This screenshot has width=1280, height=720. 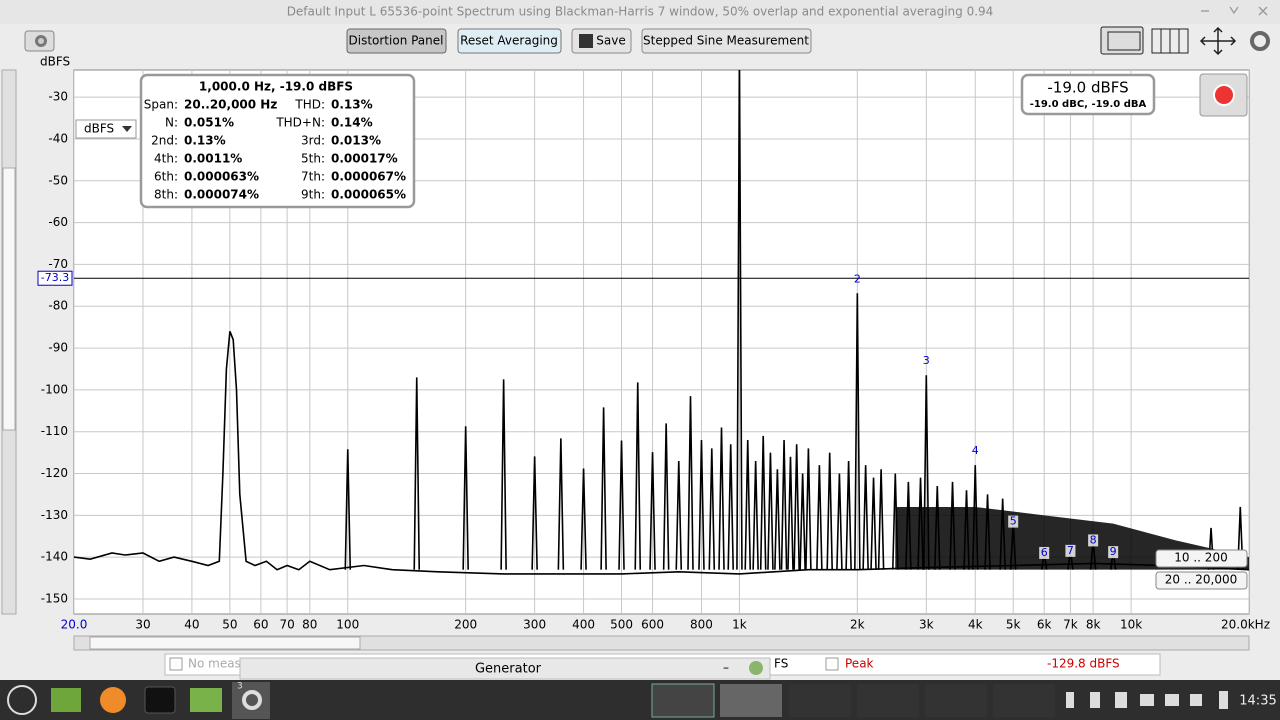 I want to click on range-label: 10 .. 200, so click(x=1200, y=558).